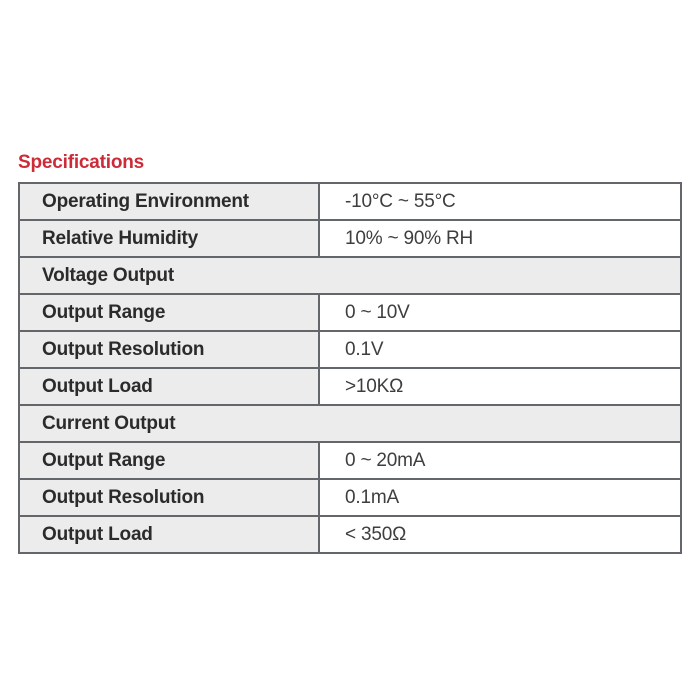  I want to click on table-row-voltage-output-load: Output Load >10KΩ, so click(350, 385).